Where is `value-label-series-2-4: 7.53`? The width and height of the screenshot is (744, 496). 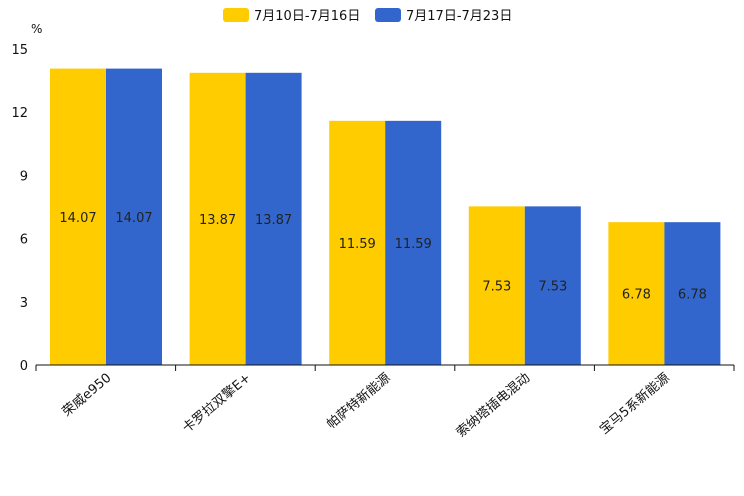 value-label-series-2-4: 7.53 is located at coordinates (552, 287).